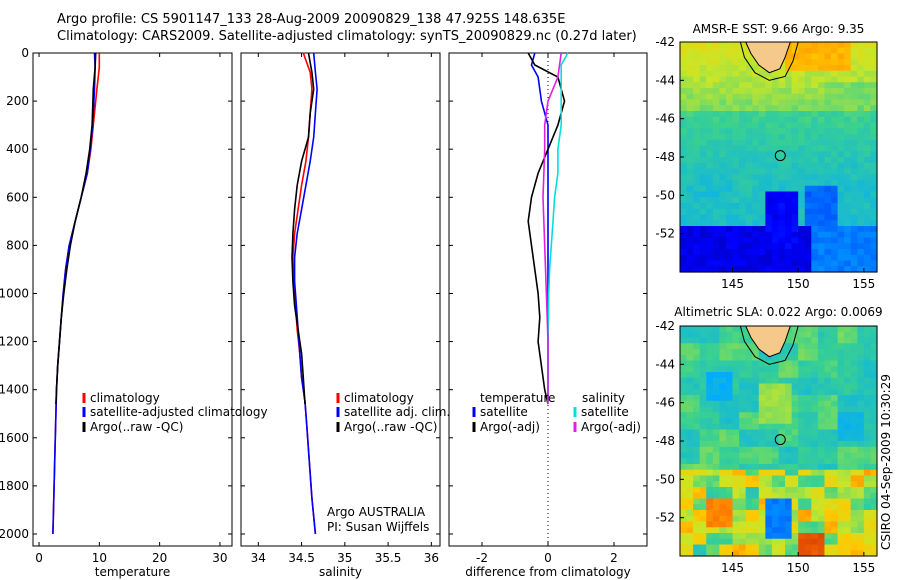 The width and height of the screenshot is (900, 580). Describe the element at coordinates (125, 398) in the screenshot. I see `legend-label: climatology` at that location.